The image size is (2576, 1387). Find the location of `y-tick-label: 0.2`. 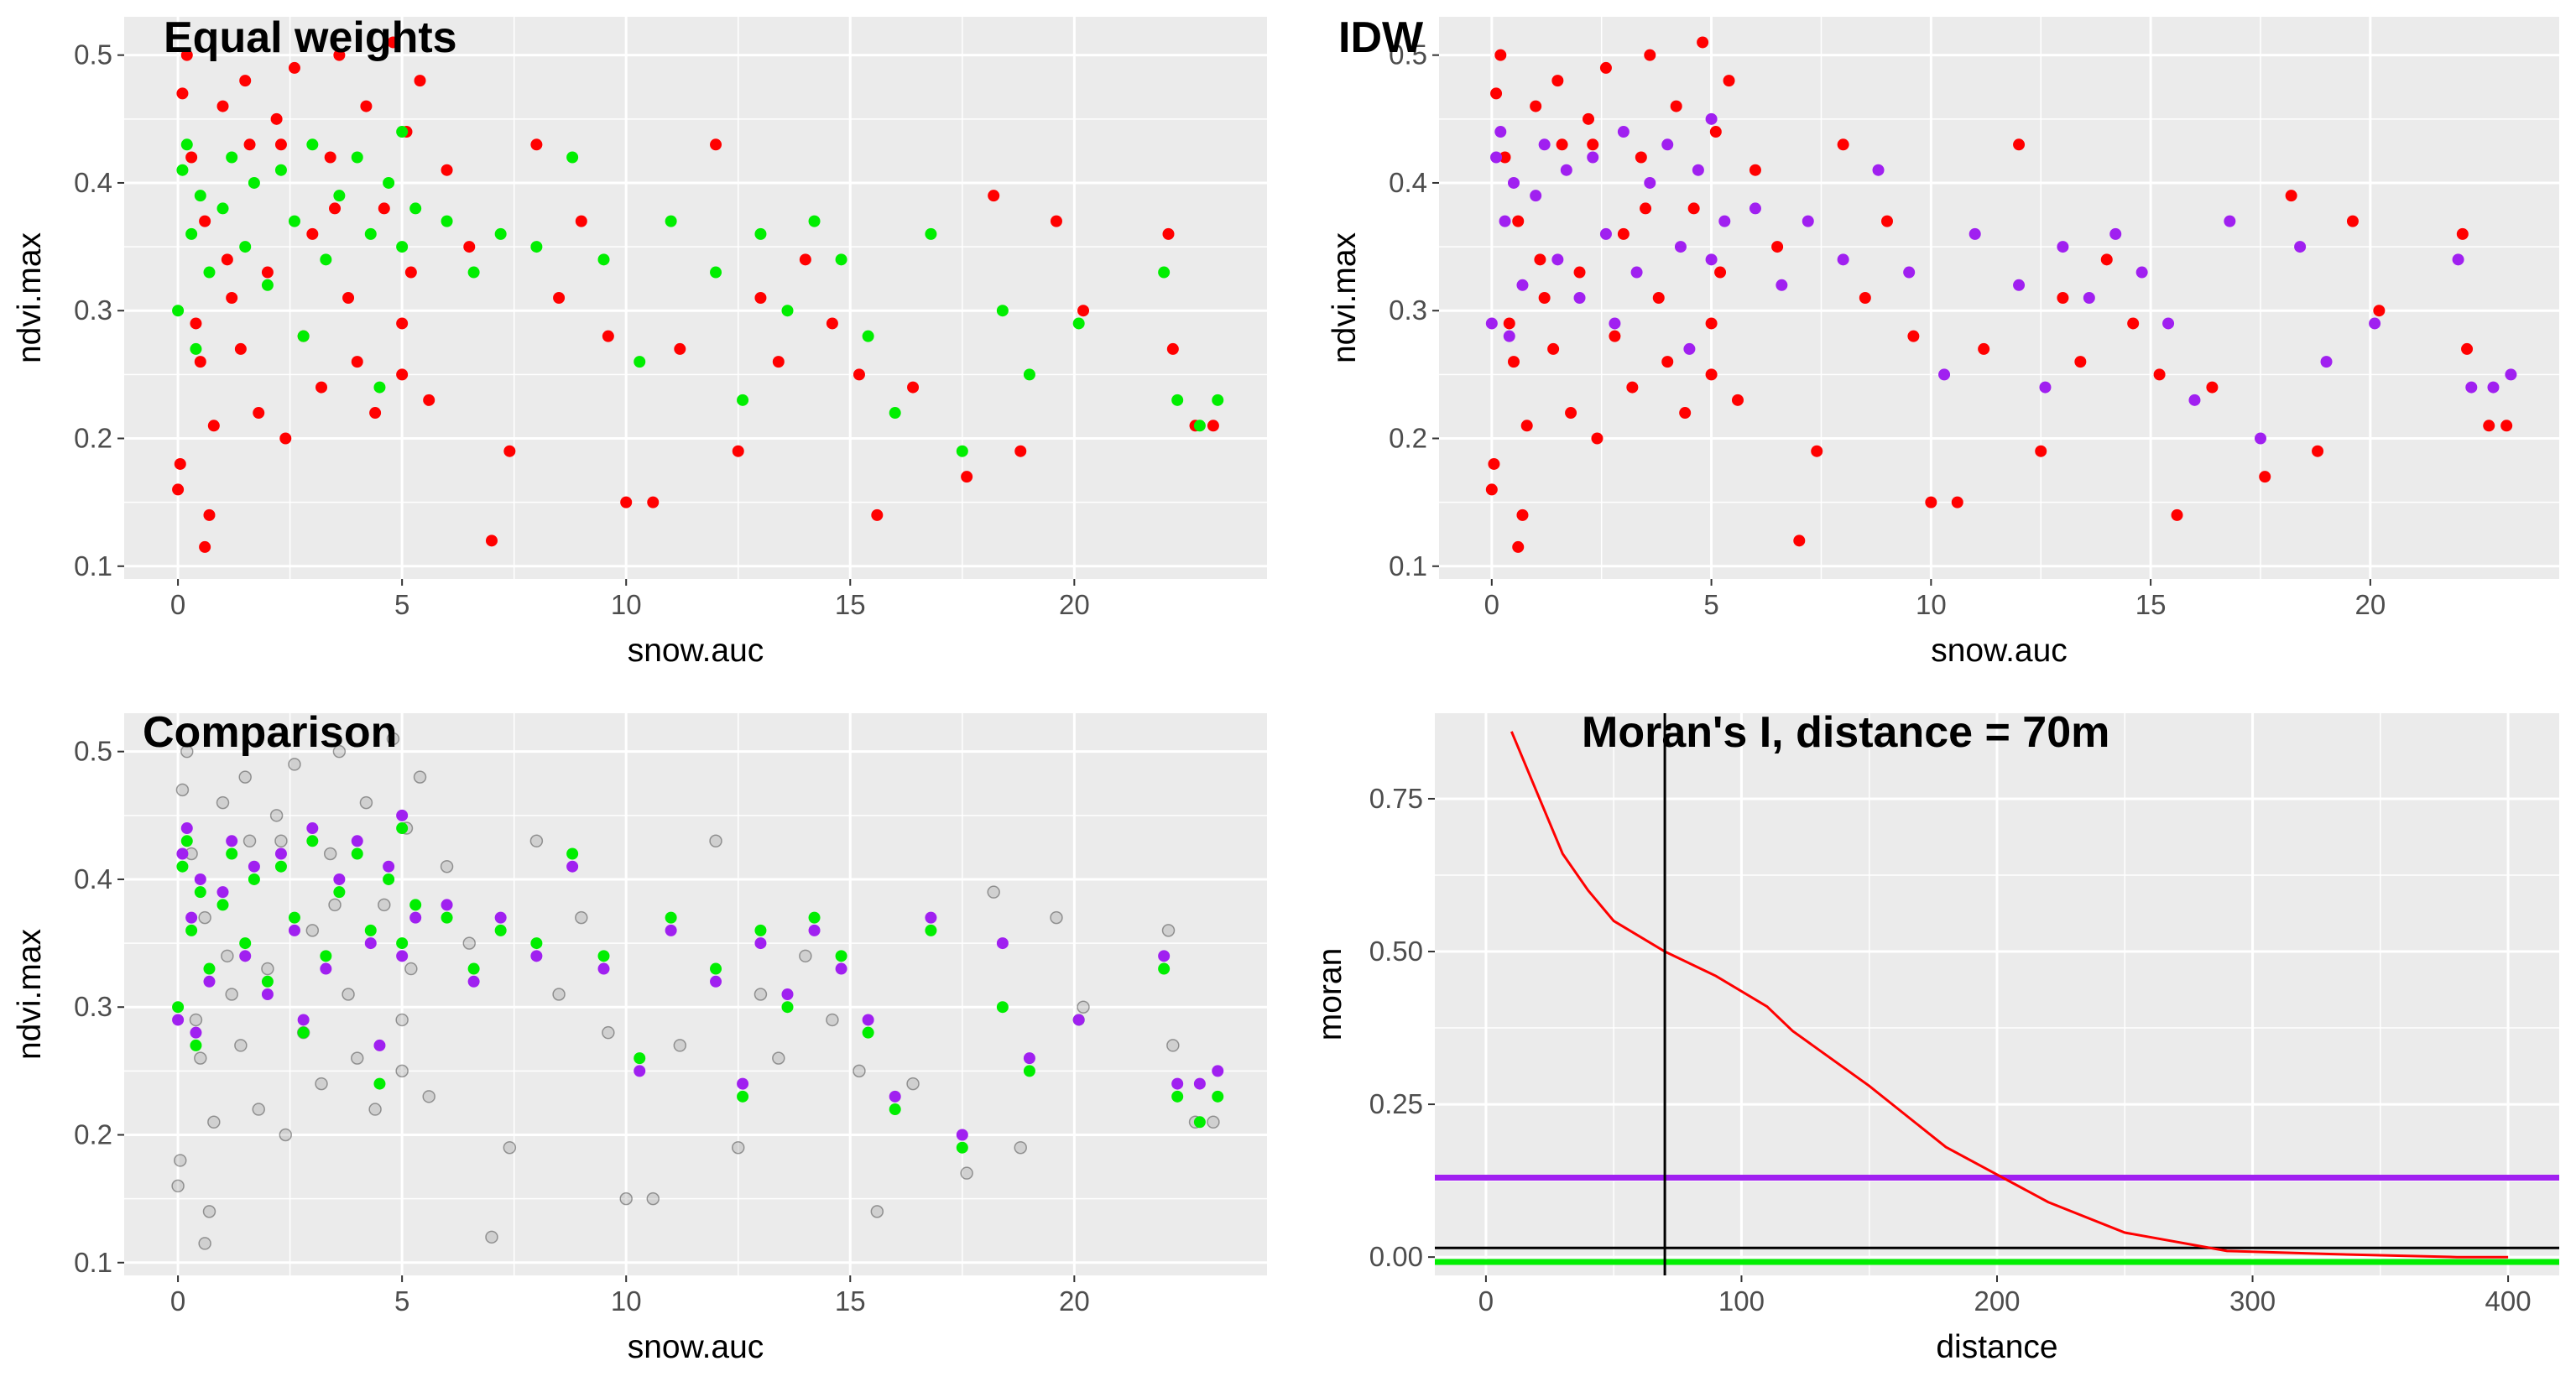

y-tick-label: 0.2 is located at coordinates (93, 439).